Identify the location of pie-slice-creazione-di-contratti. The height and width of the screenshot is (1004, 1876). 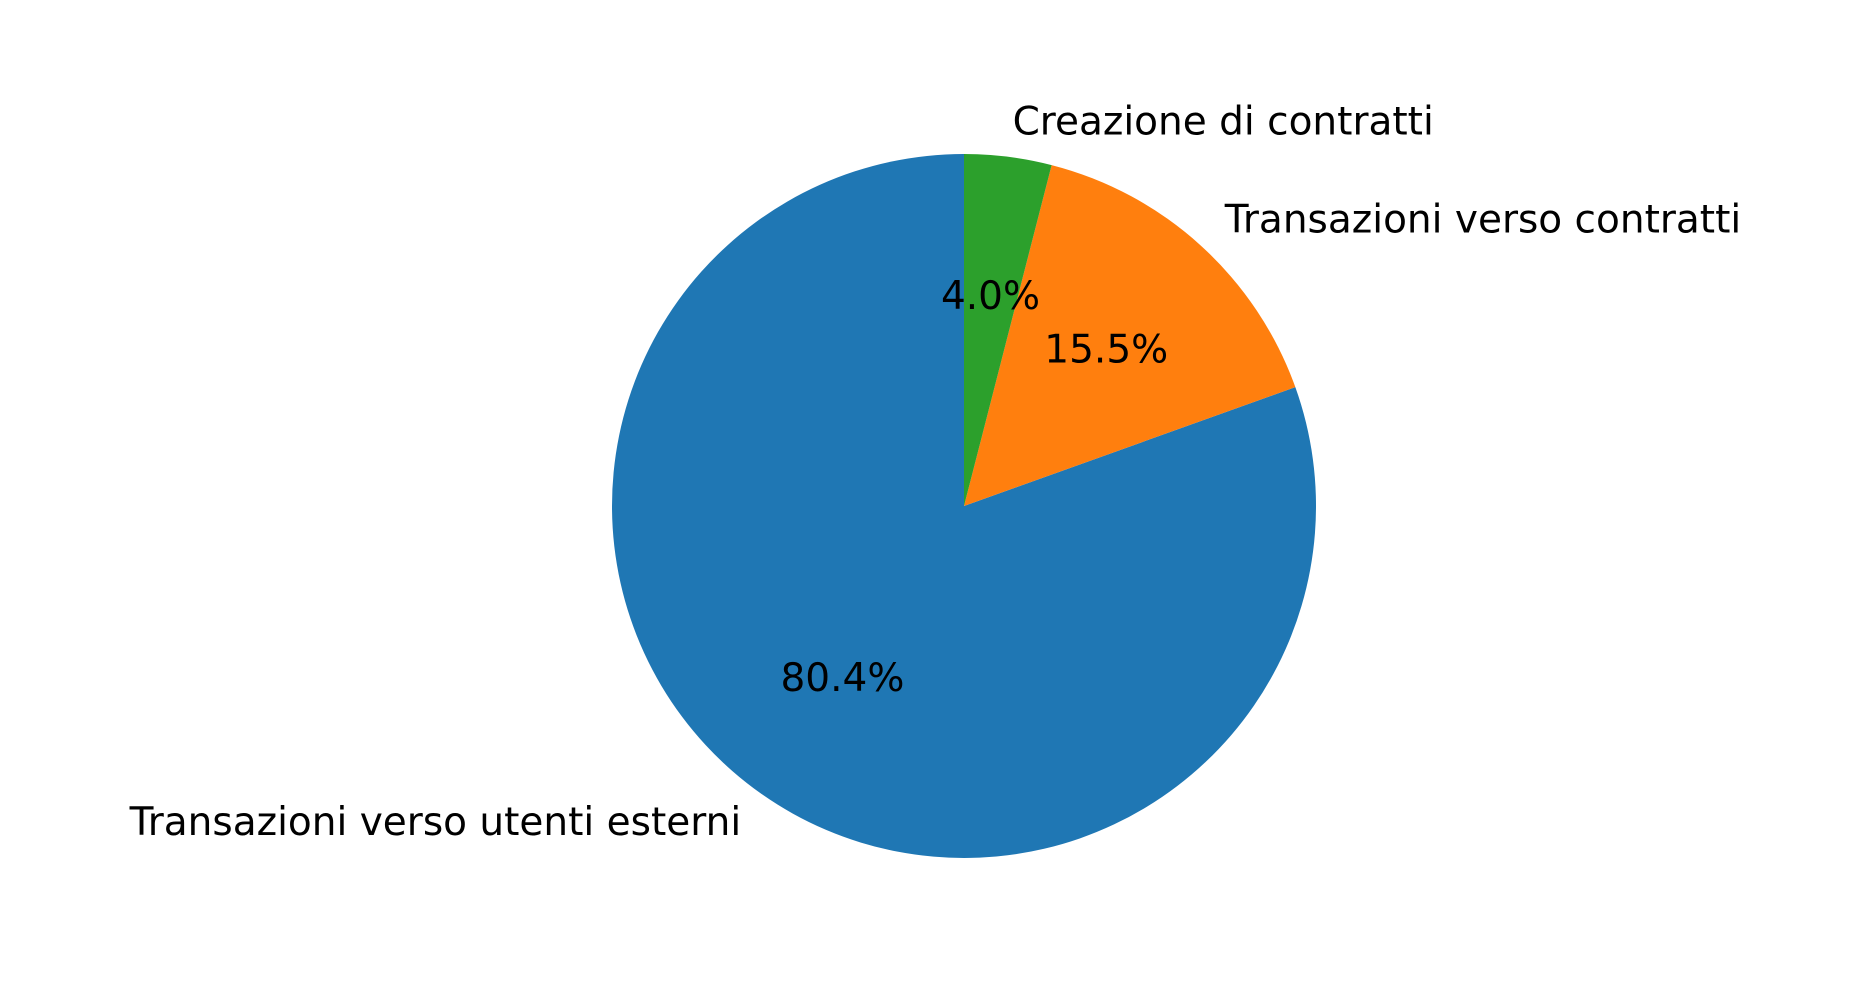
(1008, 330).